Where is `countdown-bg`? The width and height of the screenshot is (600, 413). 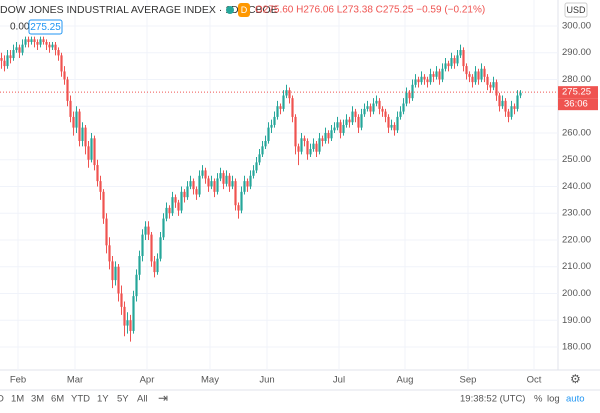
countdown-bg is located at coordinates (578, 104).